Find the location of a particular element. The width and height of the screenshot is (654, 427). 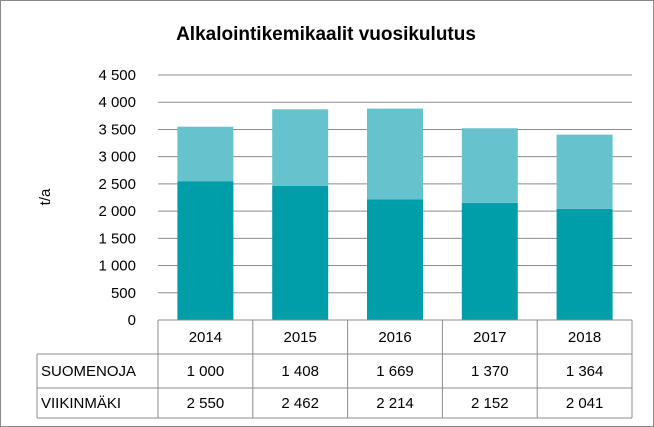

x-tick-label: 2015 is located at coordinates (300, 337).